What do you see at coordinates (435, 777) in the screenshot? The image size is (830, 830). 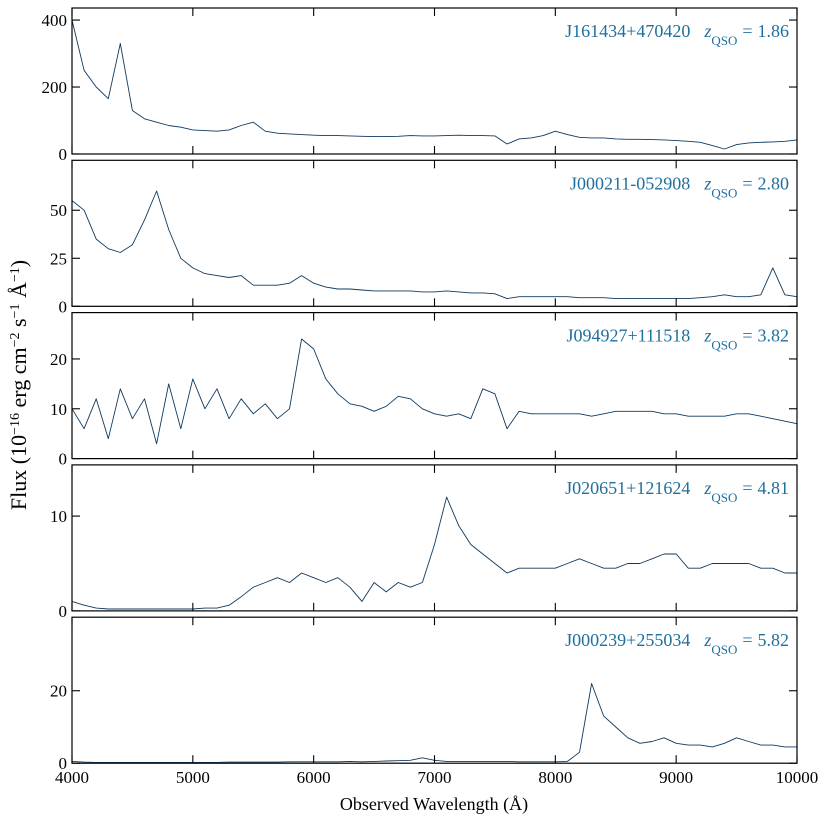 I see `x-tick-label: 7000` at bounding box center [435, 777].